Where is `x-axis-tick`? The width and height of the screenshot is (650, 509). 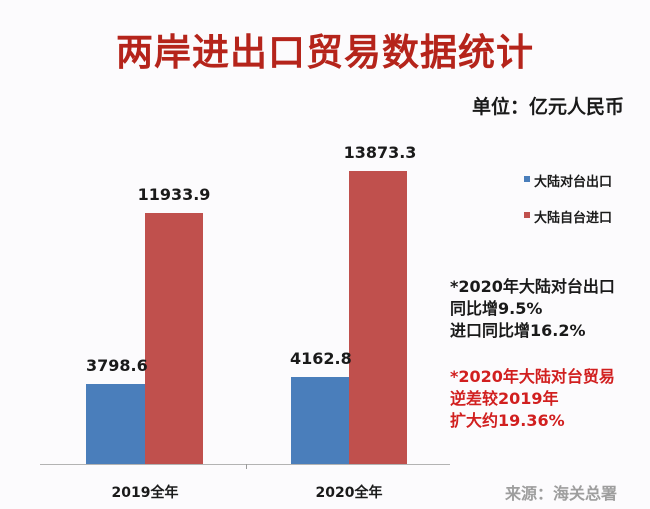
x-axis-tick is located at coordinates (246, 466).